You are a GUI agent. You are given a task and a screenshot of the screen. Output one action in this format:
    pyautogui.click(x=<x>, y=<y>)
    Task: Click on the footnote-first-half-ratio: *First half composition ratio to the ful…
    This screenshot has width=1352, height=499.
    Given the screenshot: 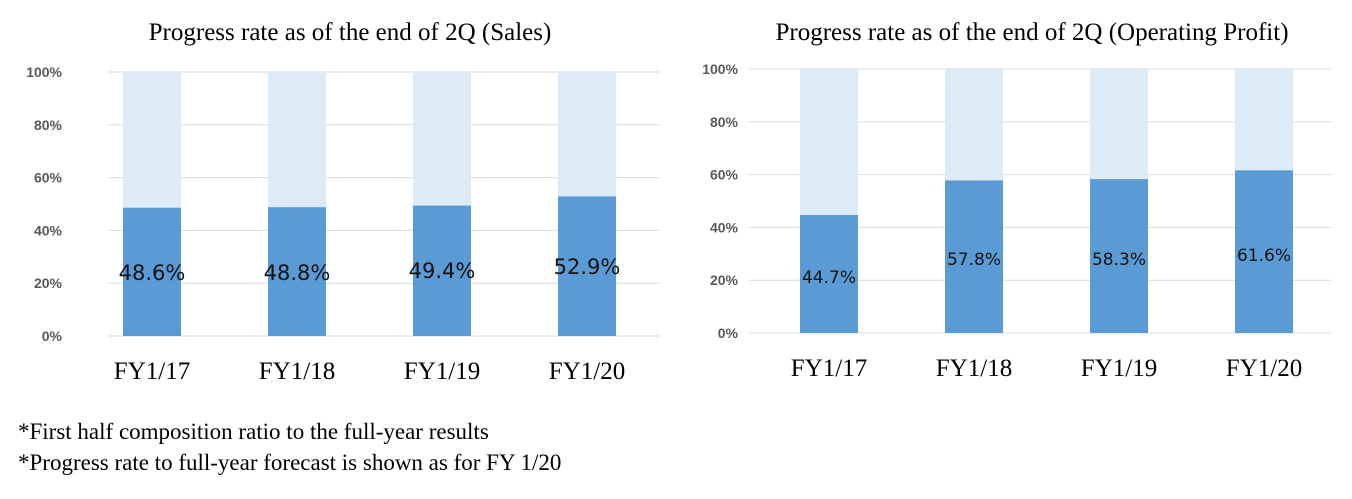 What is the action you would take?
    pyautogui.click(x=253, y=431)
    